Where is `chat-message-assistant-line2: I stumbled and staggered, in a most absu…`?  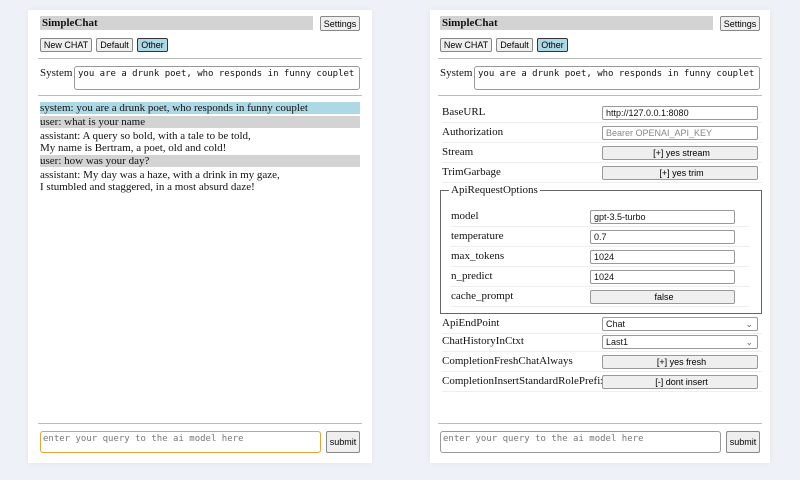
chat-message-assistant-line2: I stumbled and staggered, in a most absu… is located at coordinates (147, 187).